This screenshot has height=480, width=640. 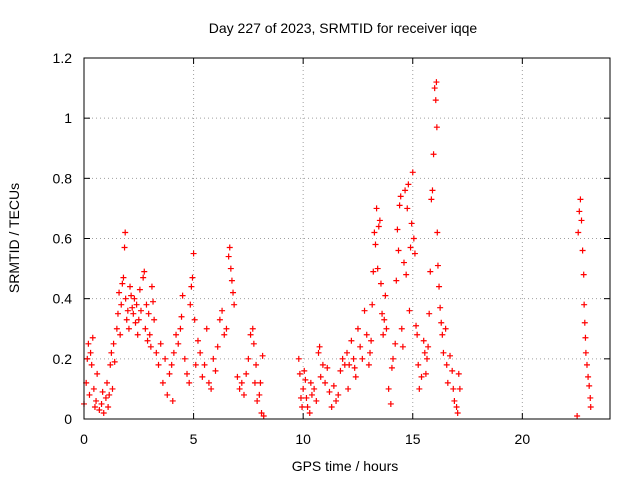 I want to click on y-tick-label: 0.8, so click(x=63, y=178).